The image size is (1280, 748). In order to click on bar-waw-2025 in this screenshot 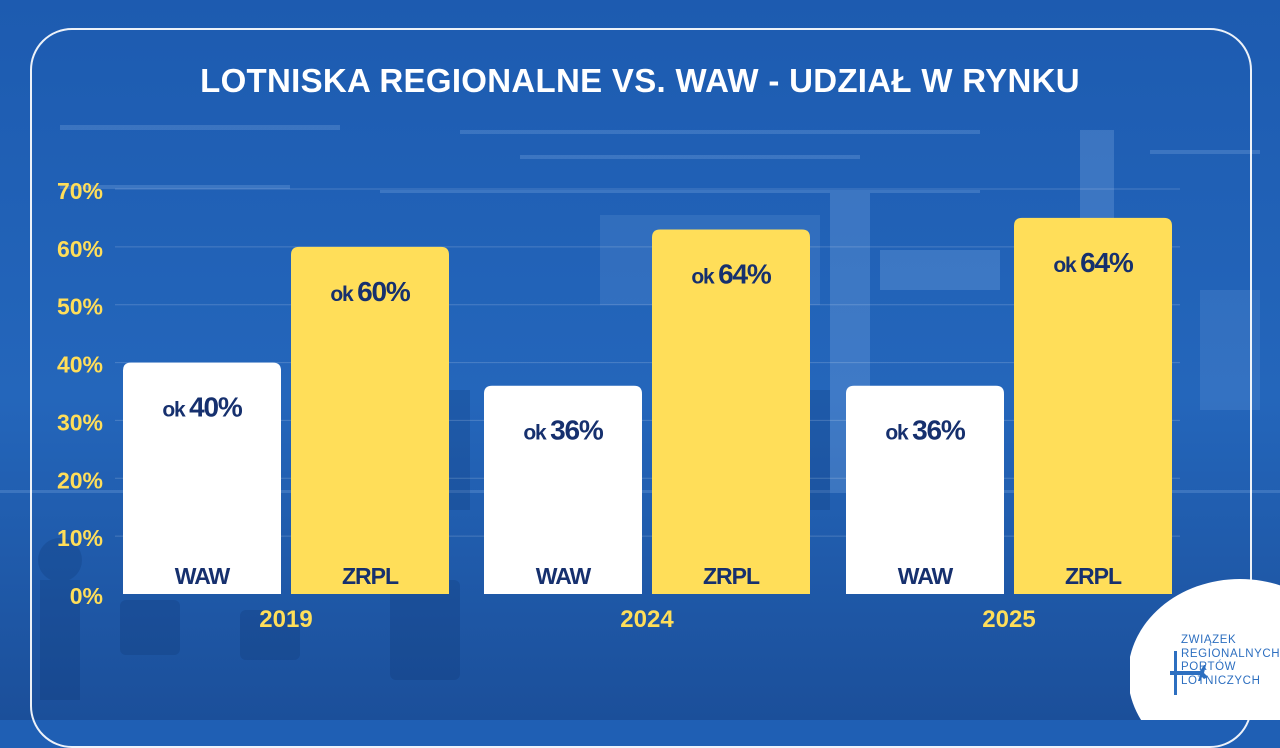, I will do `click(925, 489)`.